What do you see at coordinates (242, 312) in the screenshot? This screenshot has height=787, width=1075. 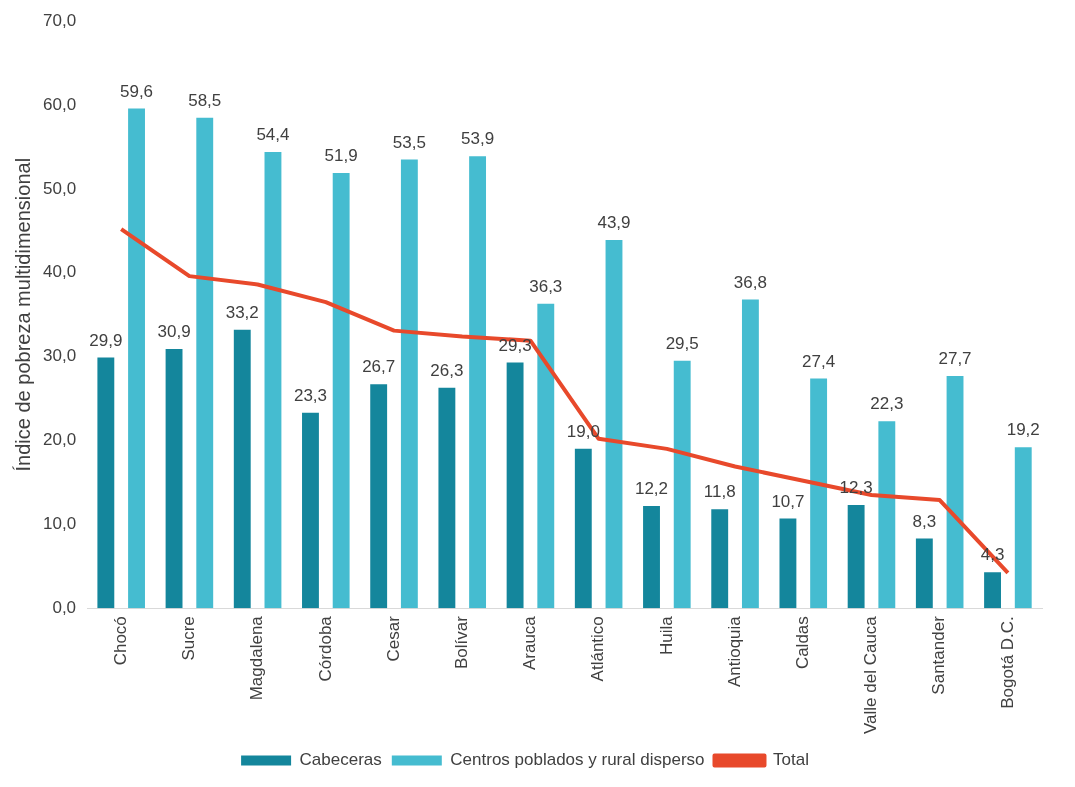 I see `data-label: 33,2` at bounding box center [242, 312].